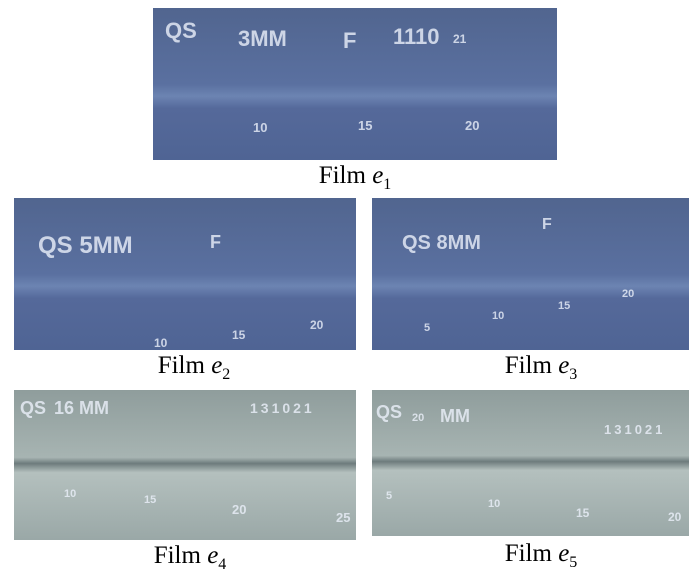 The width and height of the screenshot is (689, 576). What do you see at coordinates (343, 517) in the screenshot?
I see `marking: 25` at bounding box center [343, 517].